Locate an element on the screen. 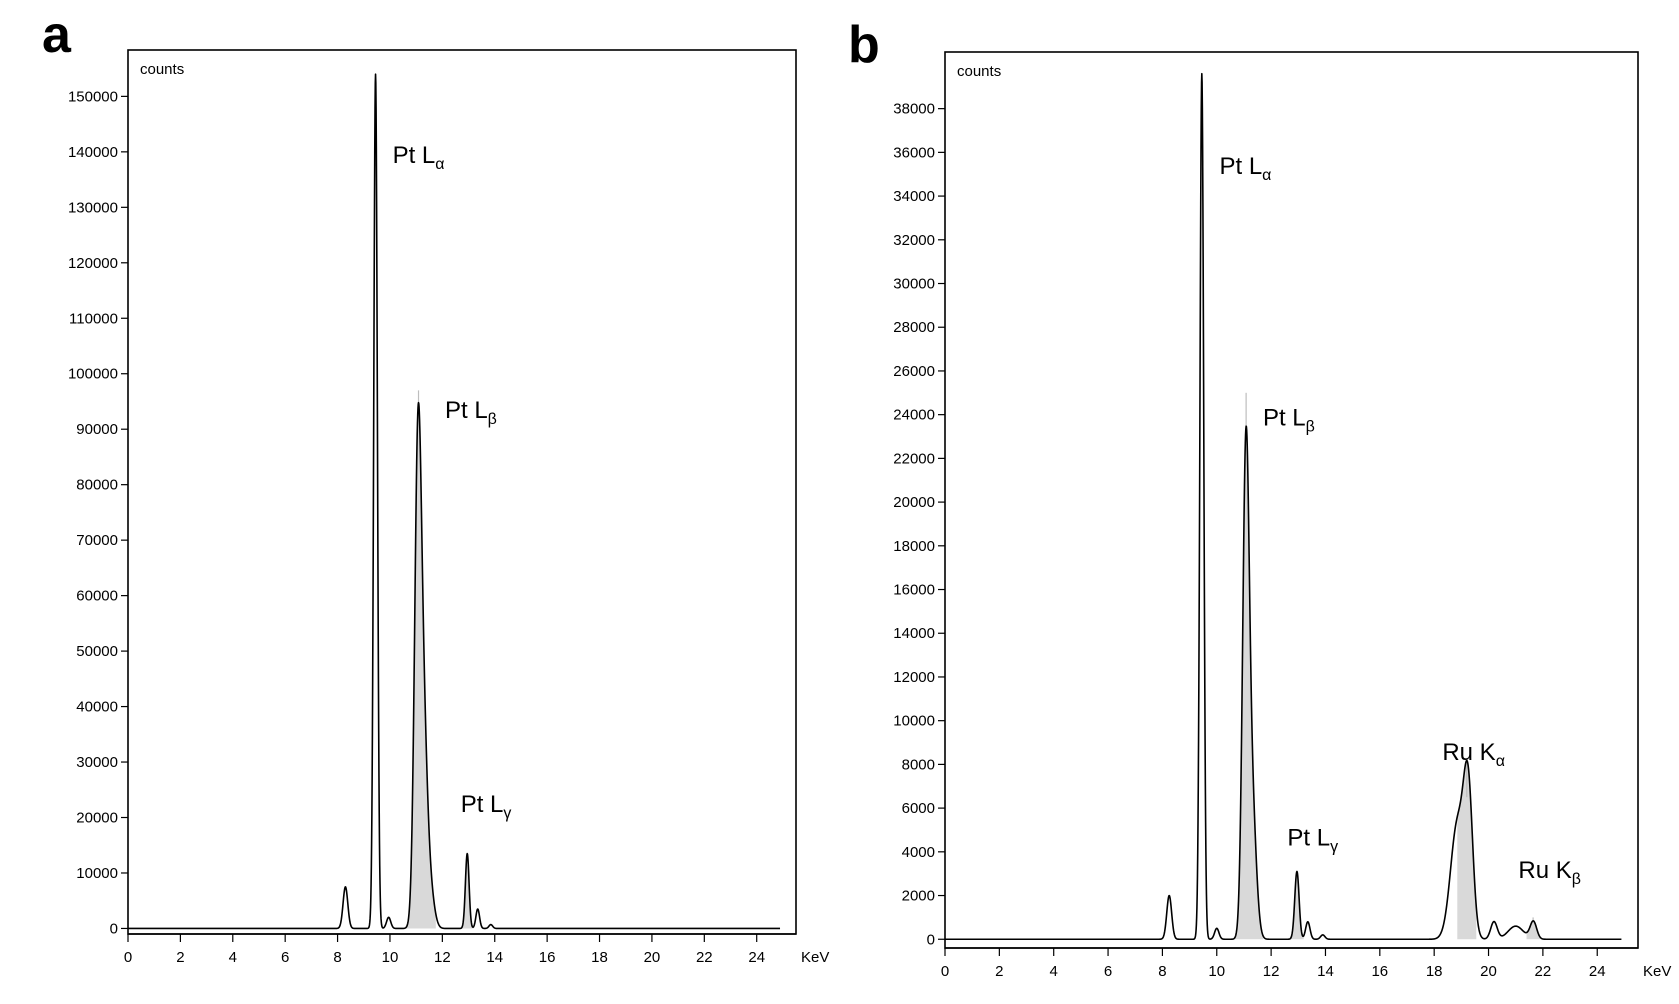 The height and width of the screenshot is (1004, 1679). x-tick-label: 22 is located at coordinates (1543, 971).